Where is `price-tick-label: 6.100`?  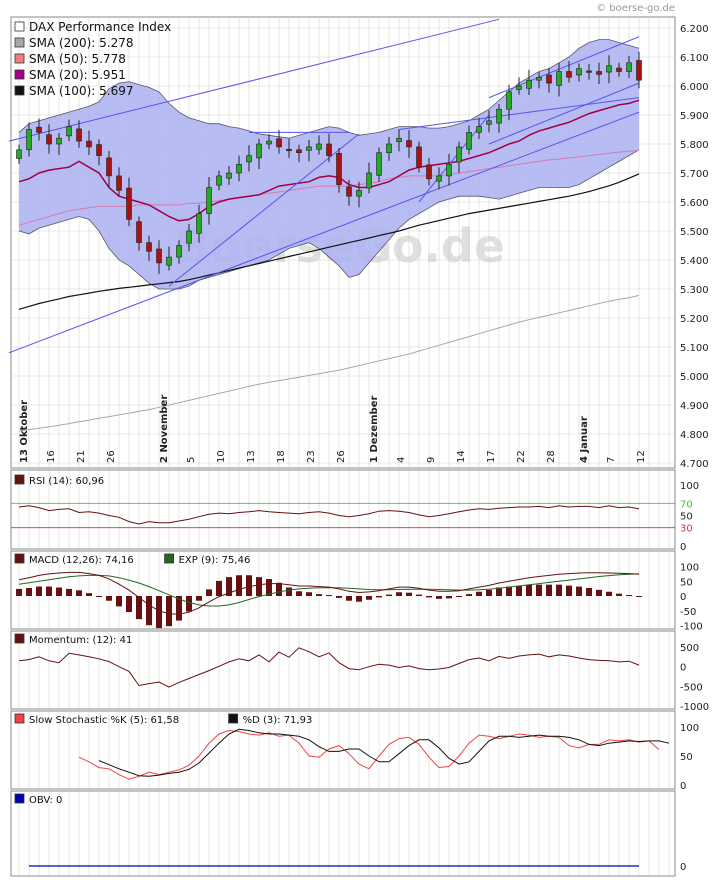
price-tick-label: 6.100 is located at coordinates (694, 58).